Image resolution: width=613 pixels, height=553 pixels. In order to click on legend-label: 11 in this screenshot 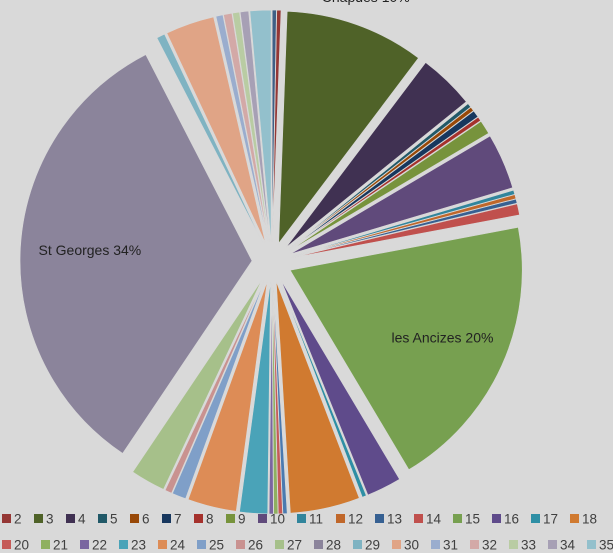, I will do `click(316, 519)`.